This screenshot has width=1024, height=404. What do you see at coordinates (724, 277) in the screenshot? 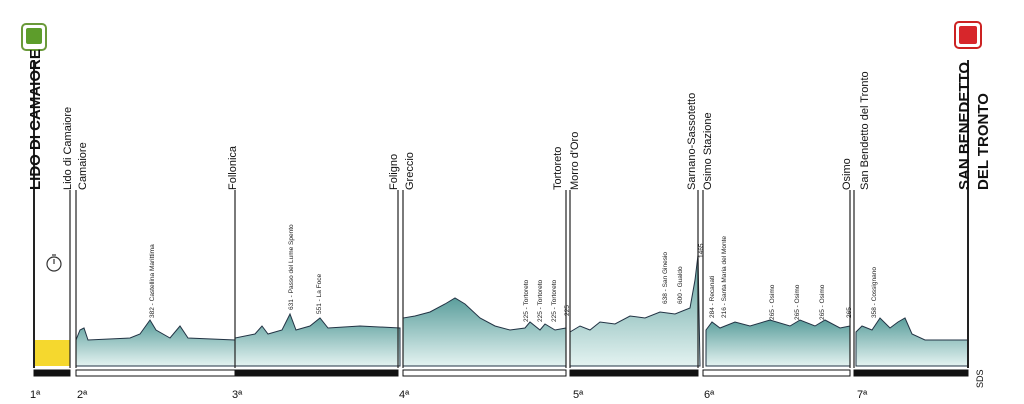
I see `climb-label: 216 - Santa Maria del Monte` at bounding box center [724, 277].